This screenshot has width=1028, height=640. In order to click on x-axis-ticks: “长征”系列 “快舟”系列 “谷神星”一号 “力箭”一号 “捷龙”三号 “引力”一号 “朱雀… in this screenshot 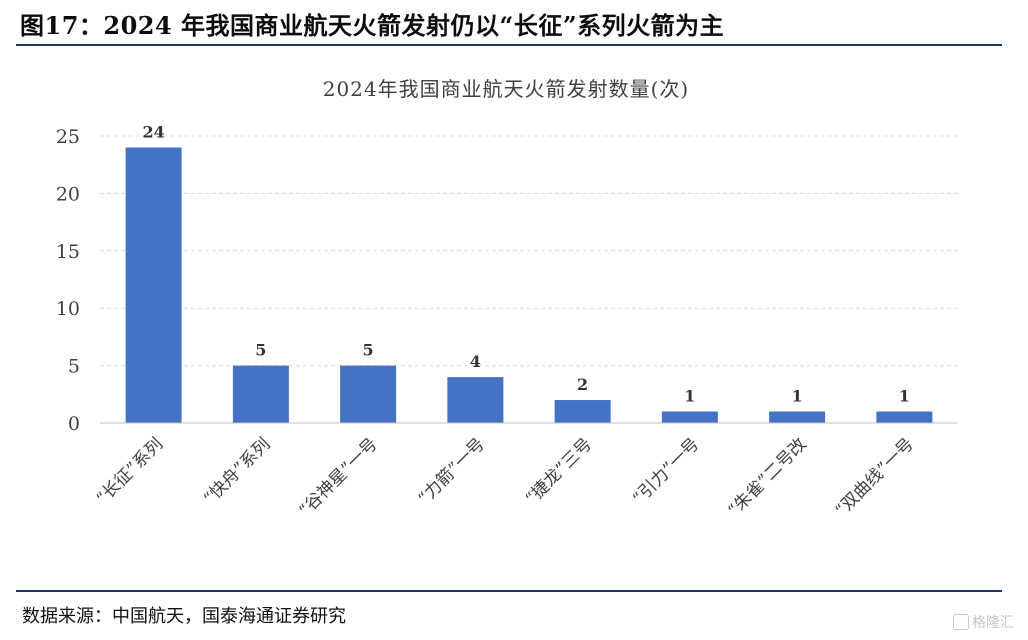, I will do `click(505, 477)`.